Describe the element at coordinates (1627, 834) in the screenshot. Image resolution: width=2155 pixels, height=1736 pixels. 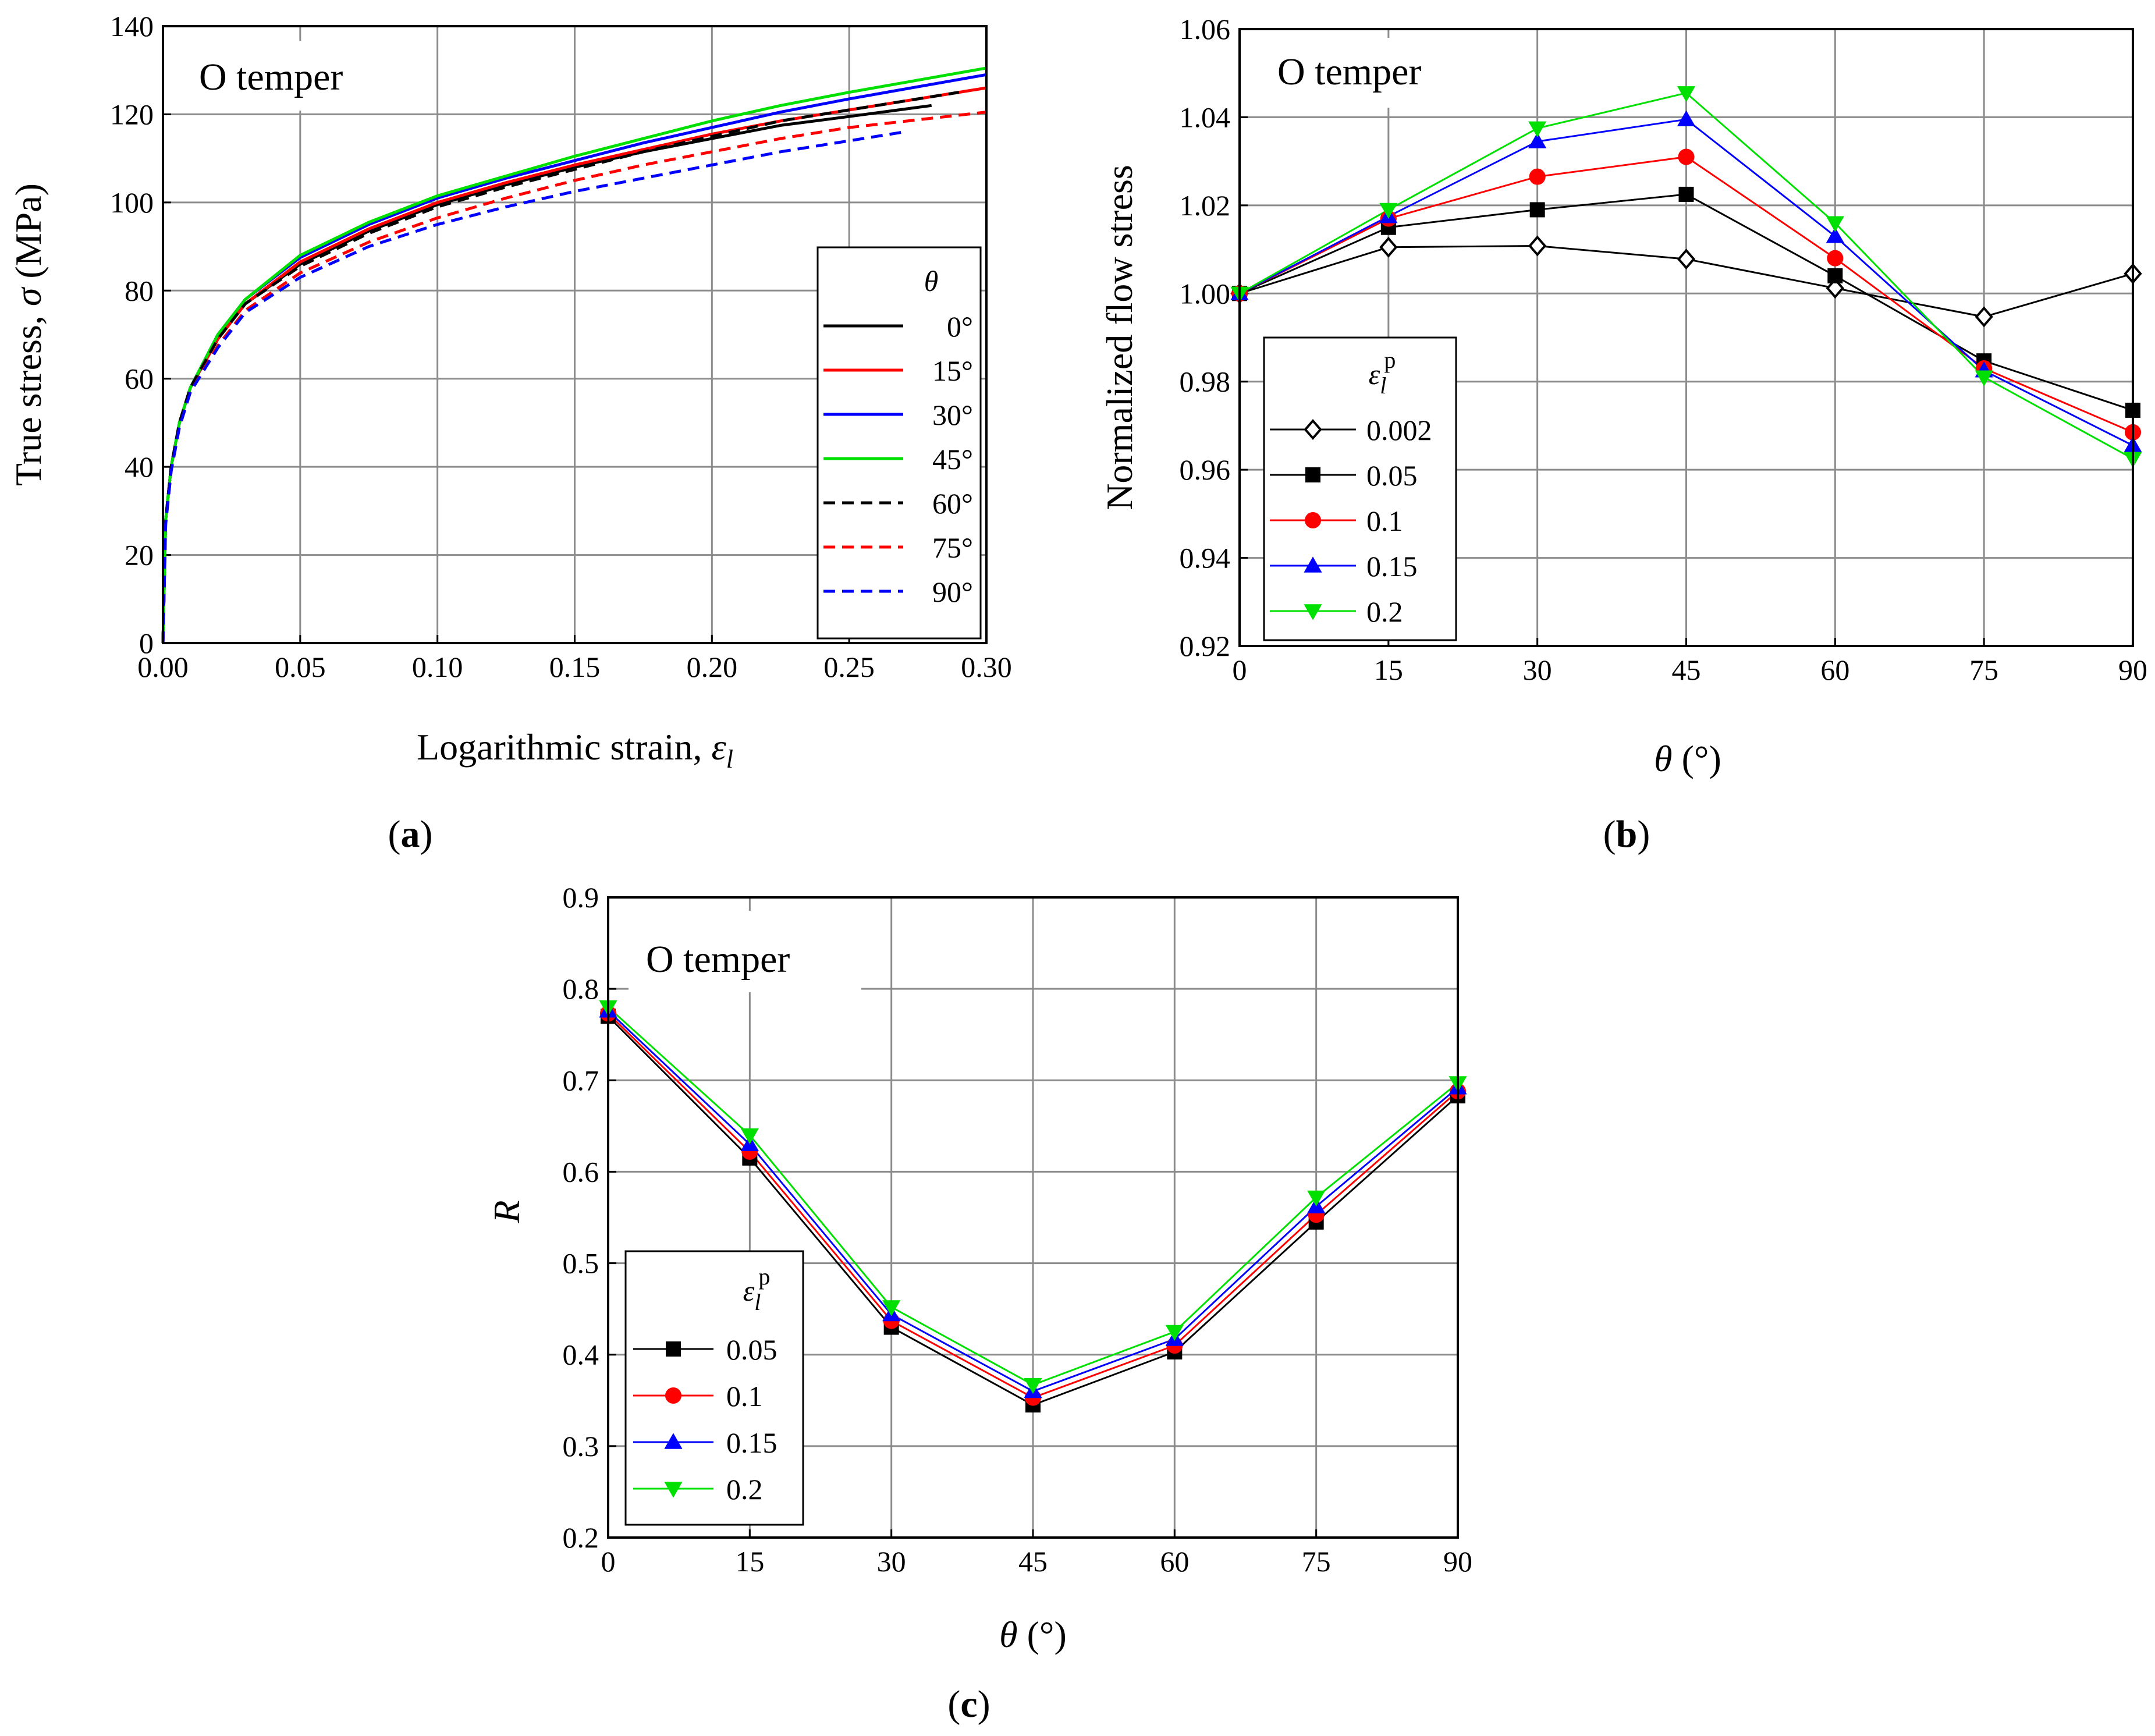
I see `panel-label-letter: b` at that location.